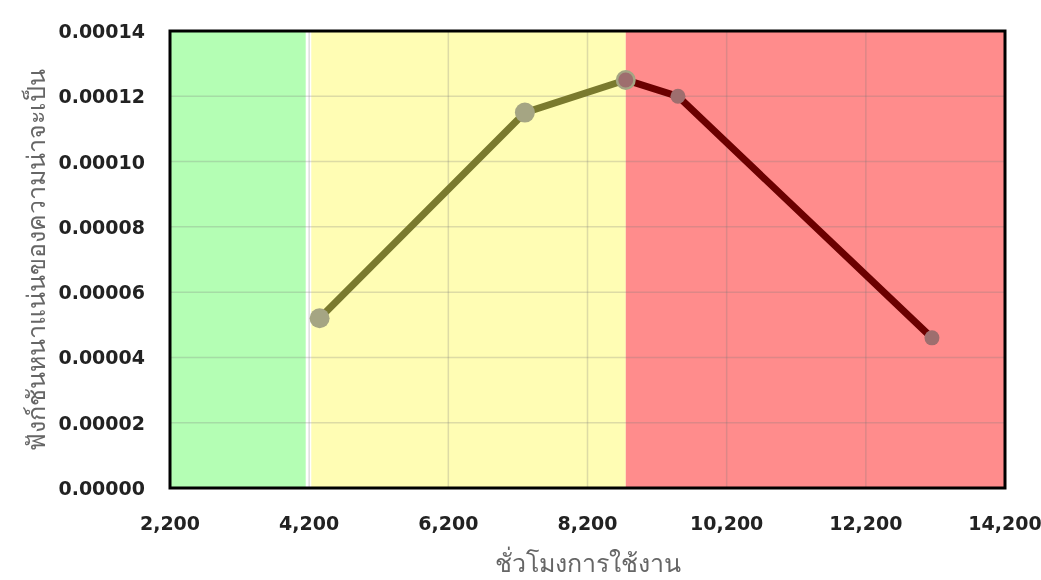  What do you see at coordinates (101, 292) in the screenshot?
I see `y-tick-label: 0.00006` at bounding box center [101, 292].